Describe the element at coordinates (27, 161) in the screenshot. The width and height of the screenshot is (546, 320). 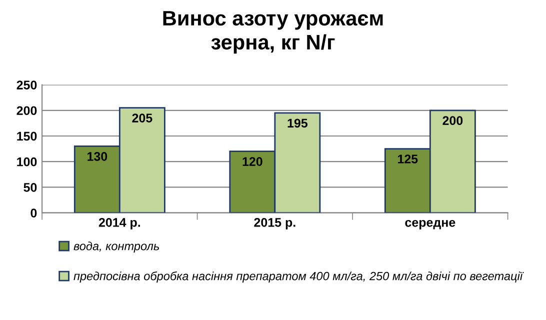
I see `y-tick-label: 100` at that location.